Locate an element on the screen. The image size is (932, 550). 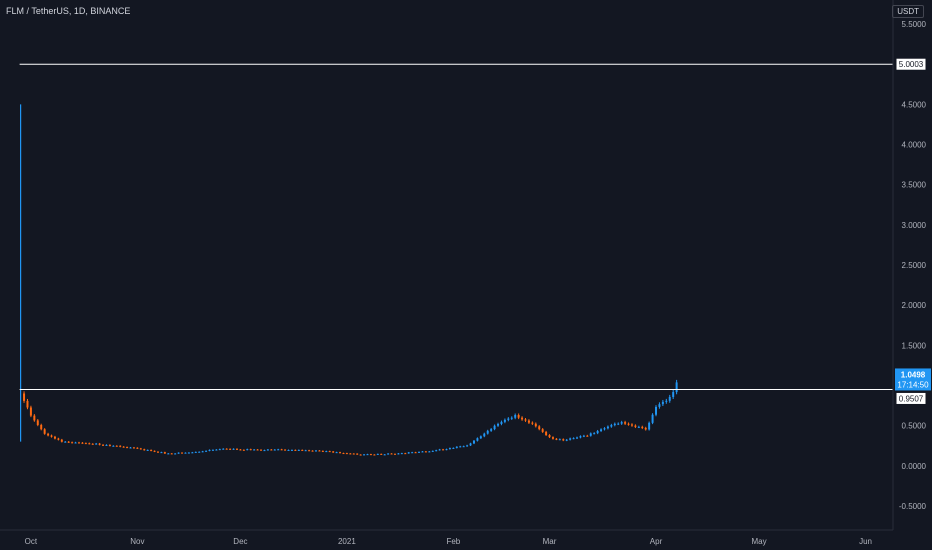
countdown-timer: 17:14:50 is located at coordinates (913, 384).